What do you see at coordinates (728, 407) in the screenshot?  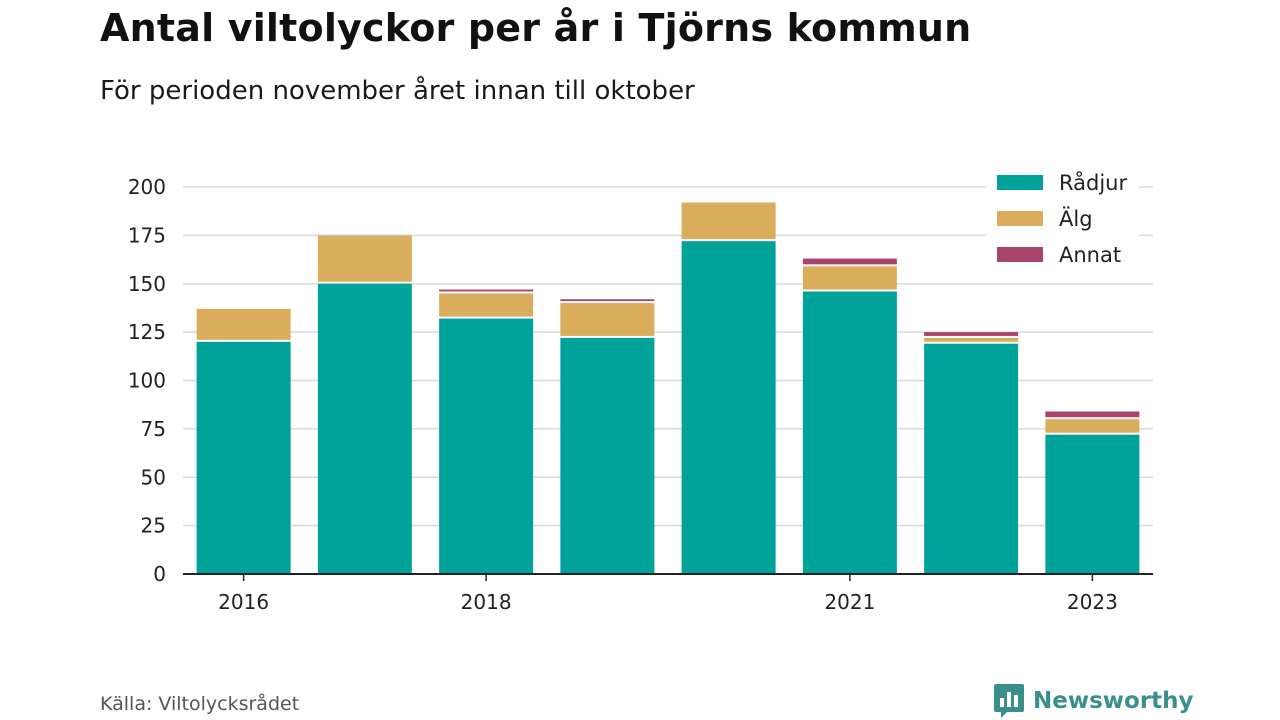 I see `bar-segment-rådjur-2020` at bounding box center [728, 407].